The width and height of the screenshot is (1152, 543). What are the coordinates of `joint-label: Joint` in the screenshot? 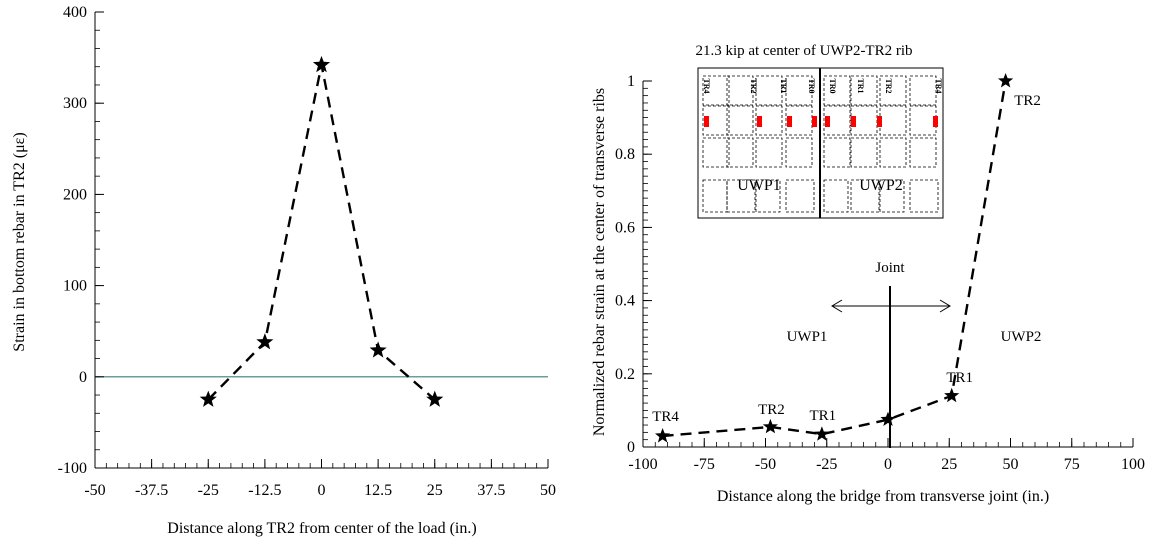 It's located at (890, 268).